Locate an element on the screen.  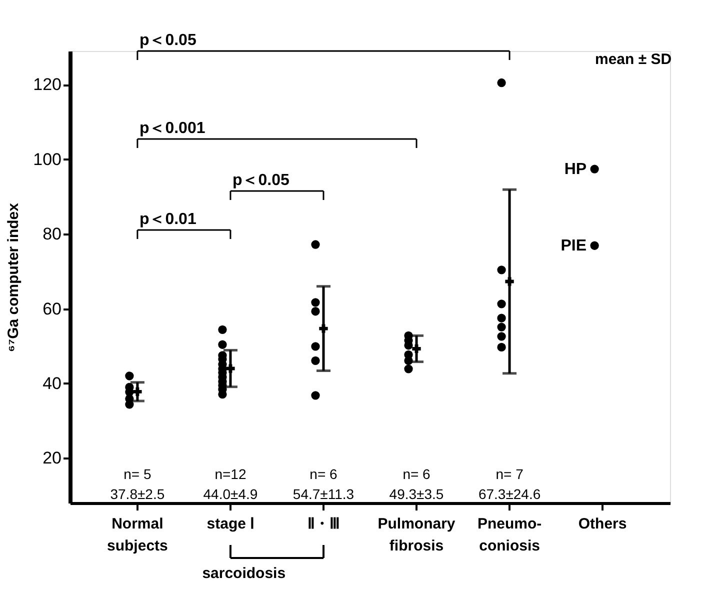
x-tick-label: Pneumo- coniosis is located at coordinates (509, 535).